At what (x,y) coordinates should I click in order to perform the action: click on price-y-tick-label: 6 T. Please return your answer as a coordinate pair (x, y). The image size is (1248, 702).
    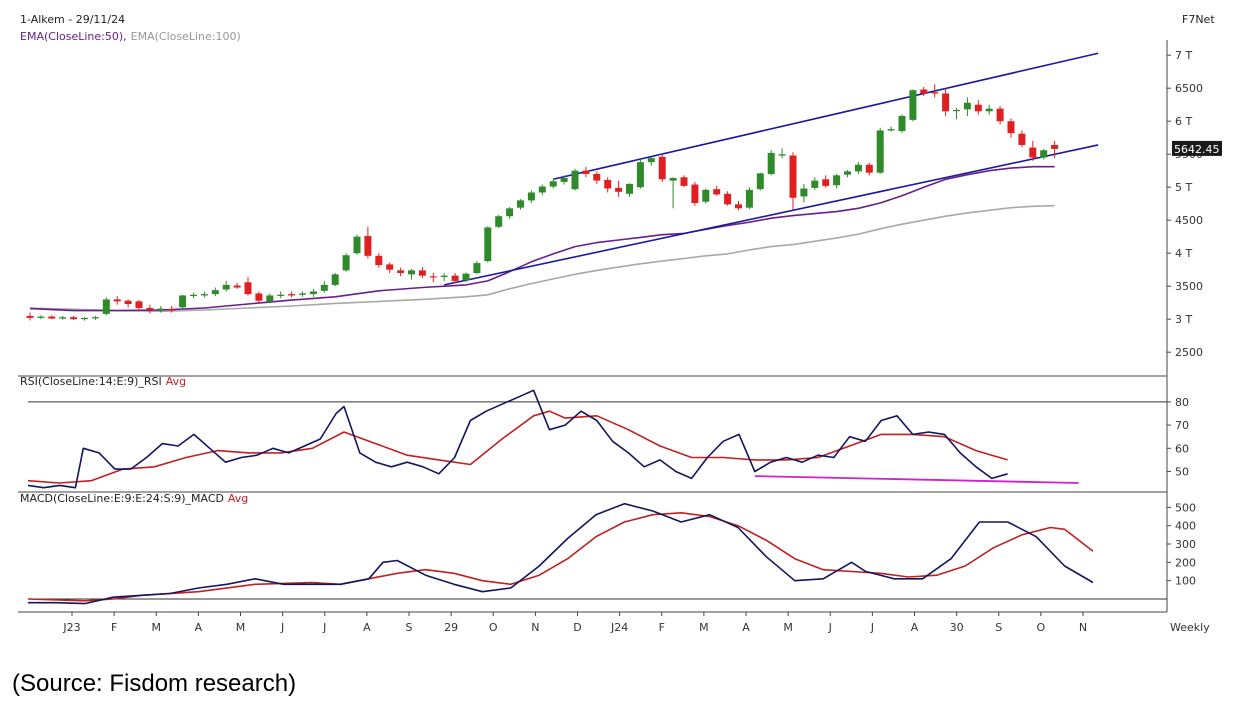
    Looking at the image, I should click on (1183, 121).